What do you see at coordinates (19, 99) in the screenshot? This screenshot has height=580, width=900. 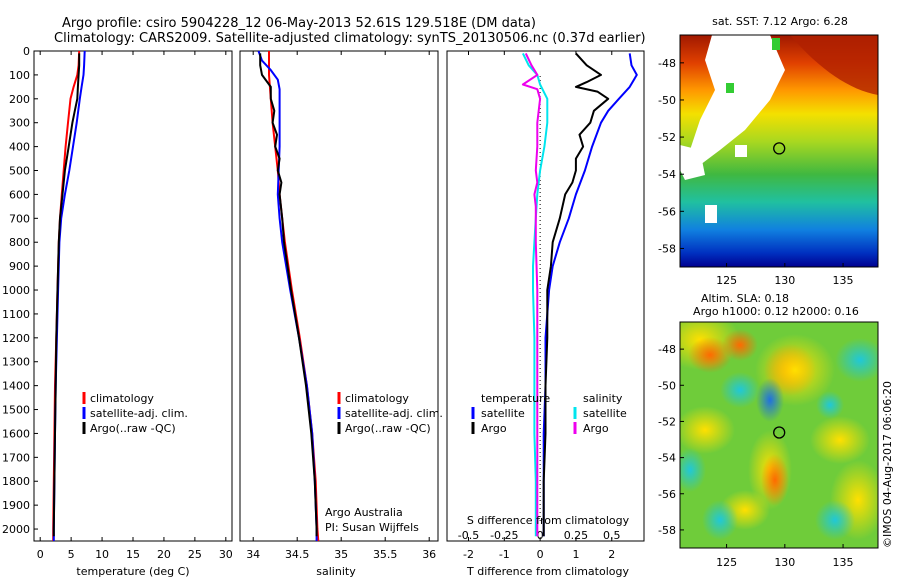 I see `depth-tick-label: 200` at bounding box center [19, 99].